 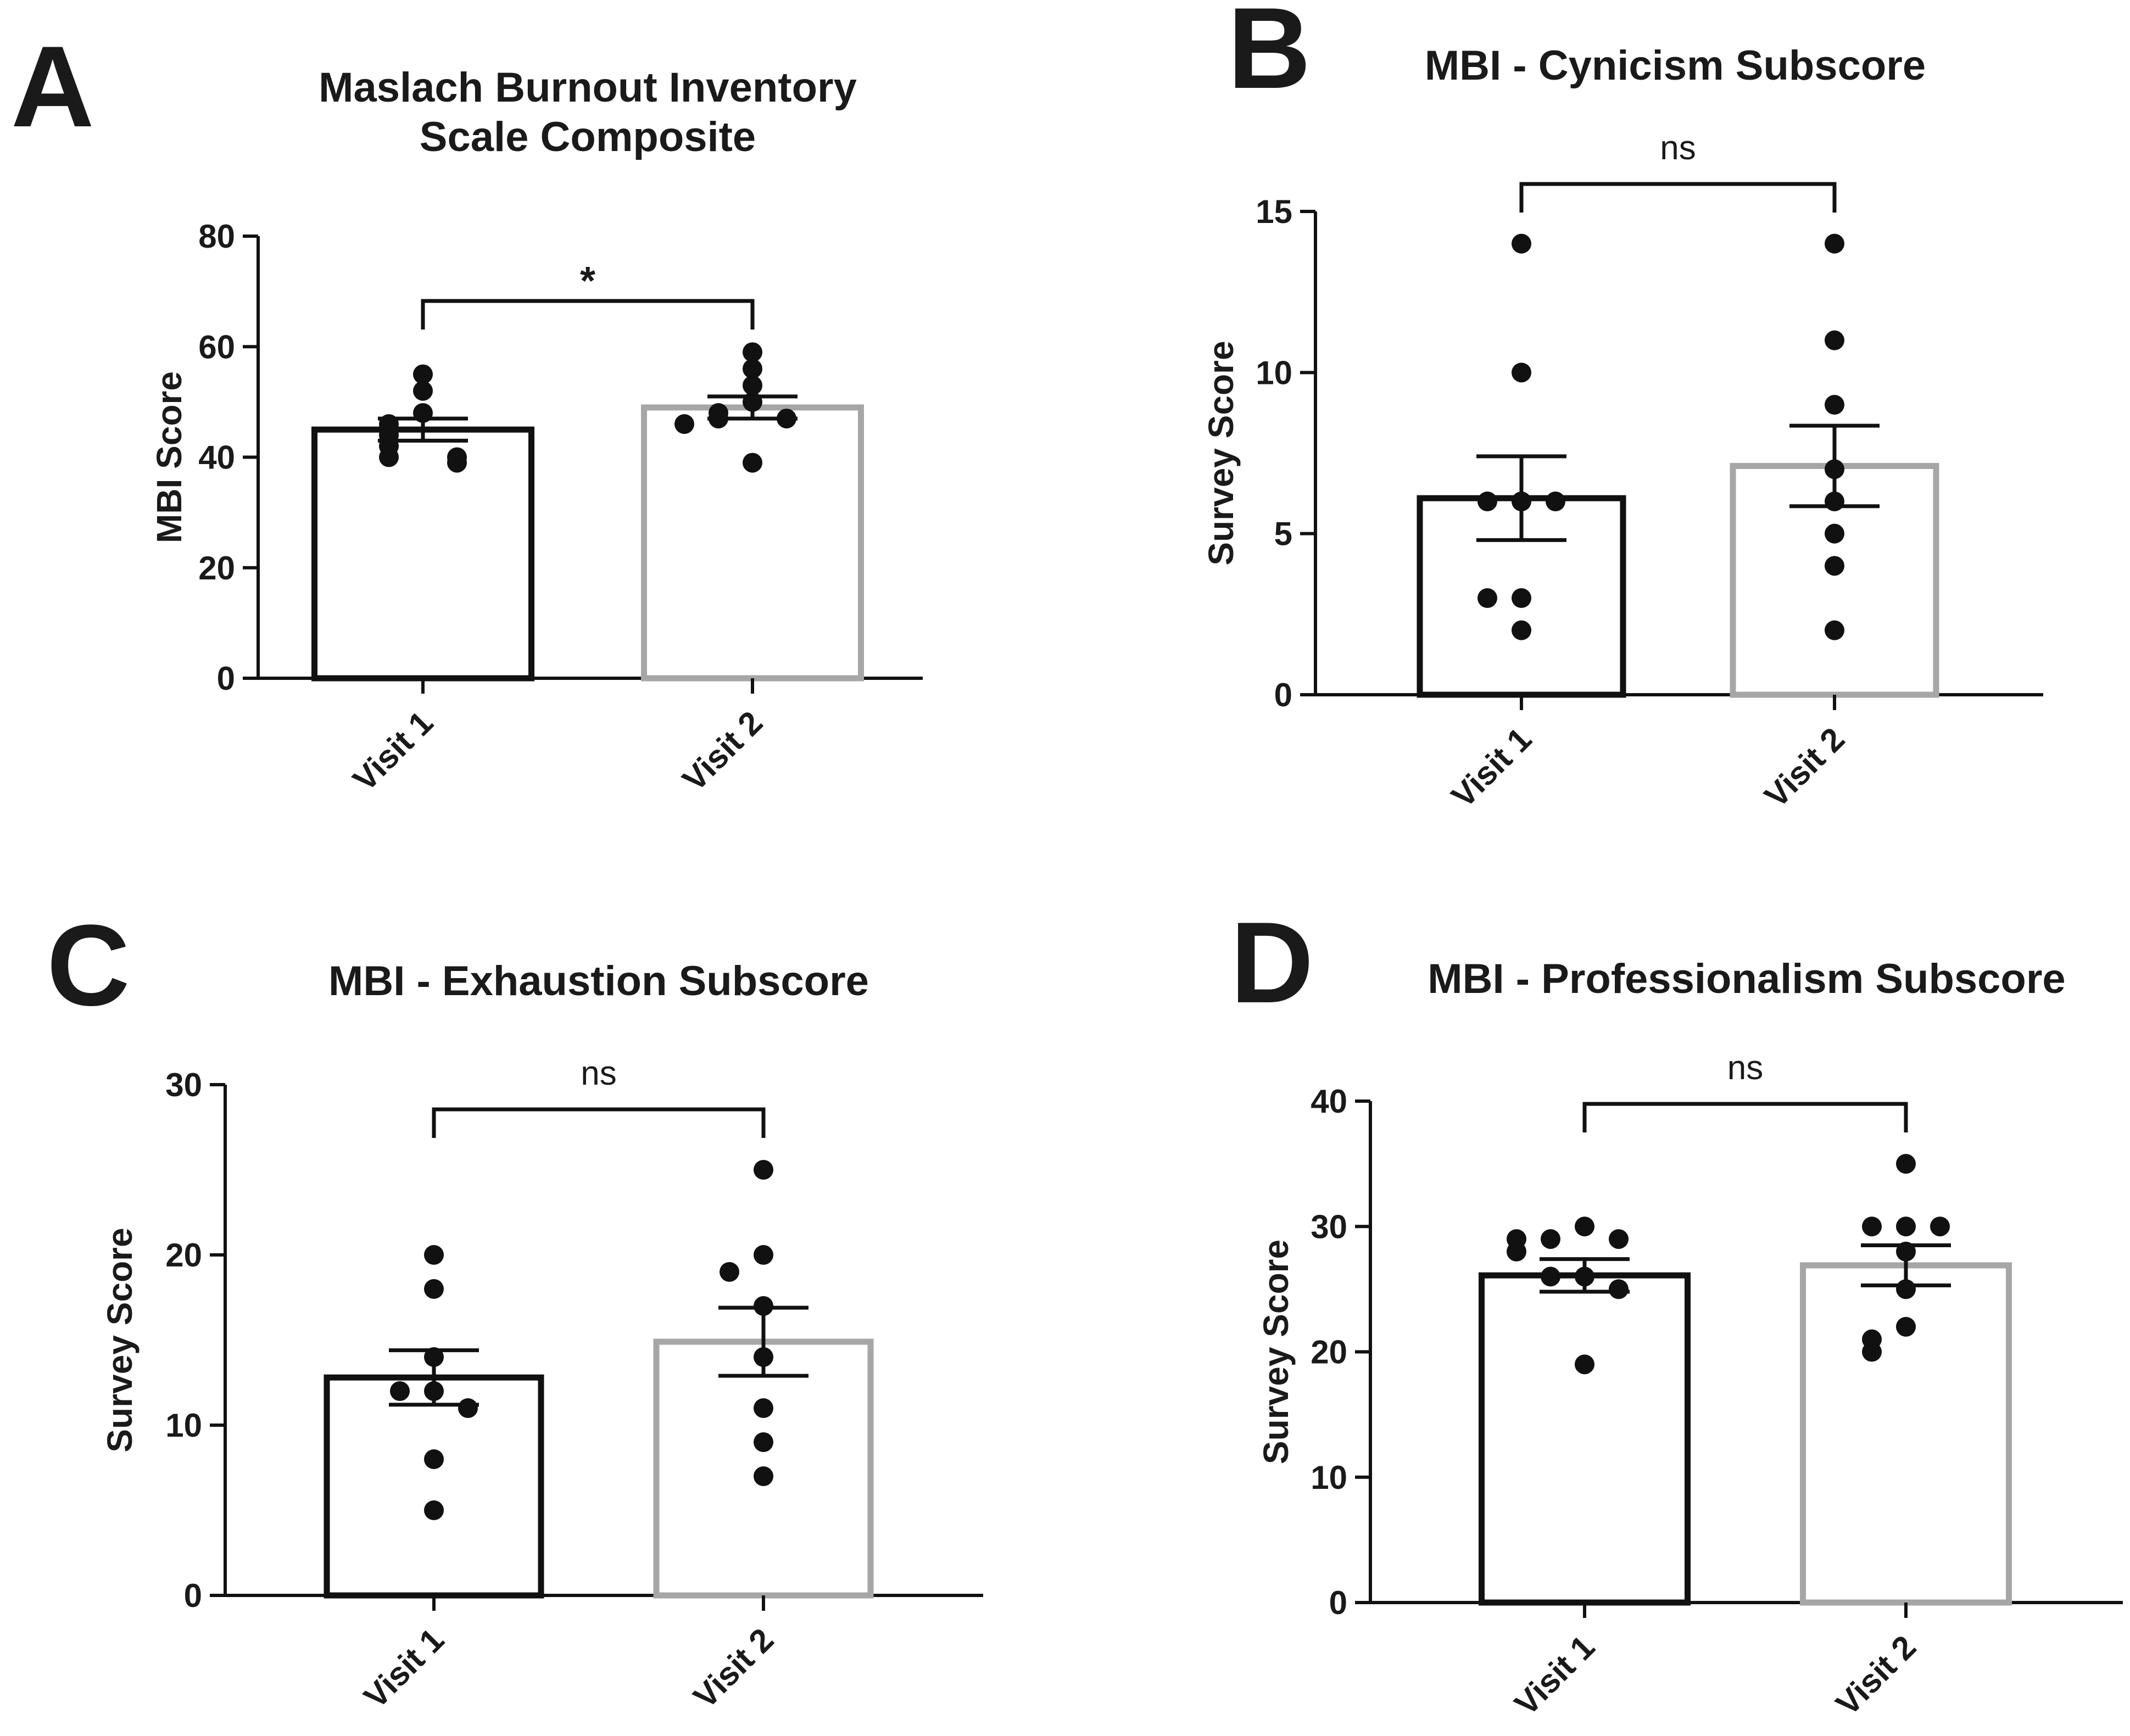 I want to click on y-tick-label: 80, so click(x=216, y=236).